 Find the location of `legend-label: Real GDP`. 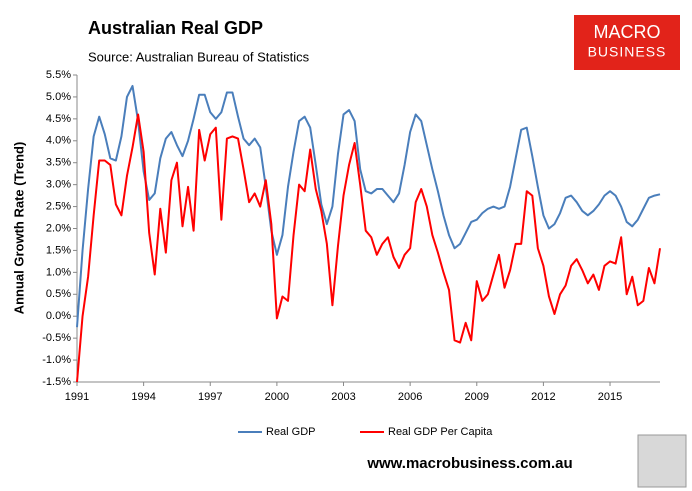

legend-label: Real GDP is located at coordinates (291, 432).